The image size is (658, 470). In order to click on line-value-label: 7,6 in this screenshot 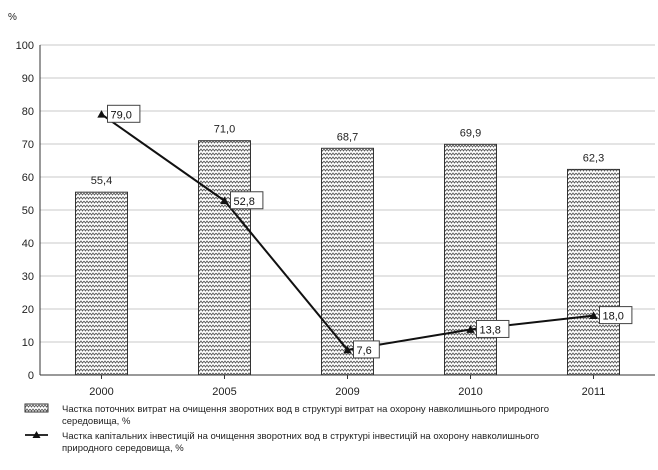, I will do `click(364, 351)`.